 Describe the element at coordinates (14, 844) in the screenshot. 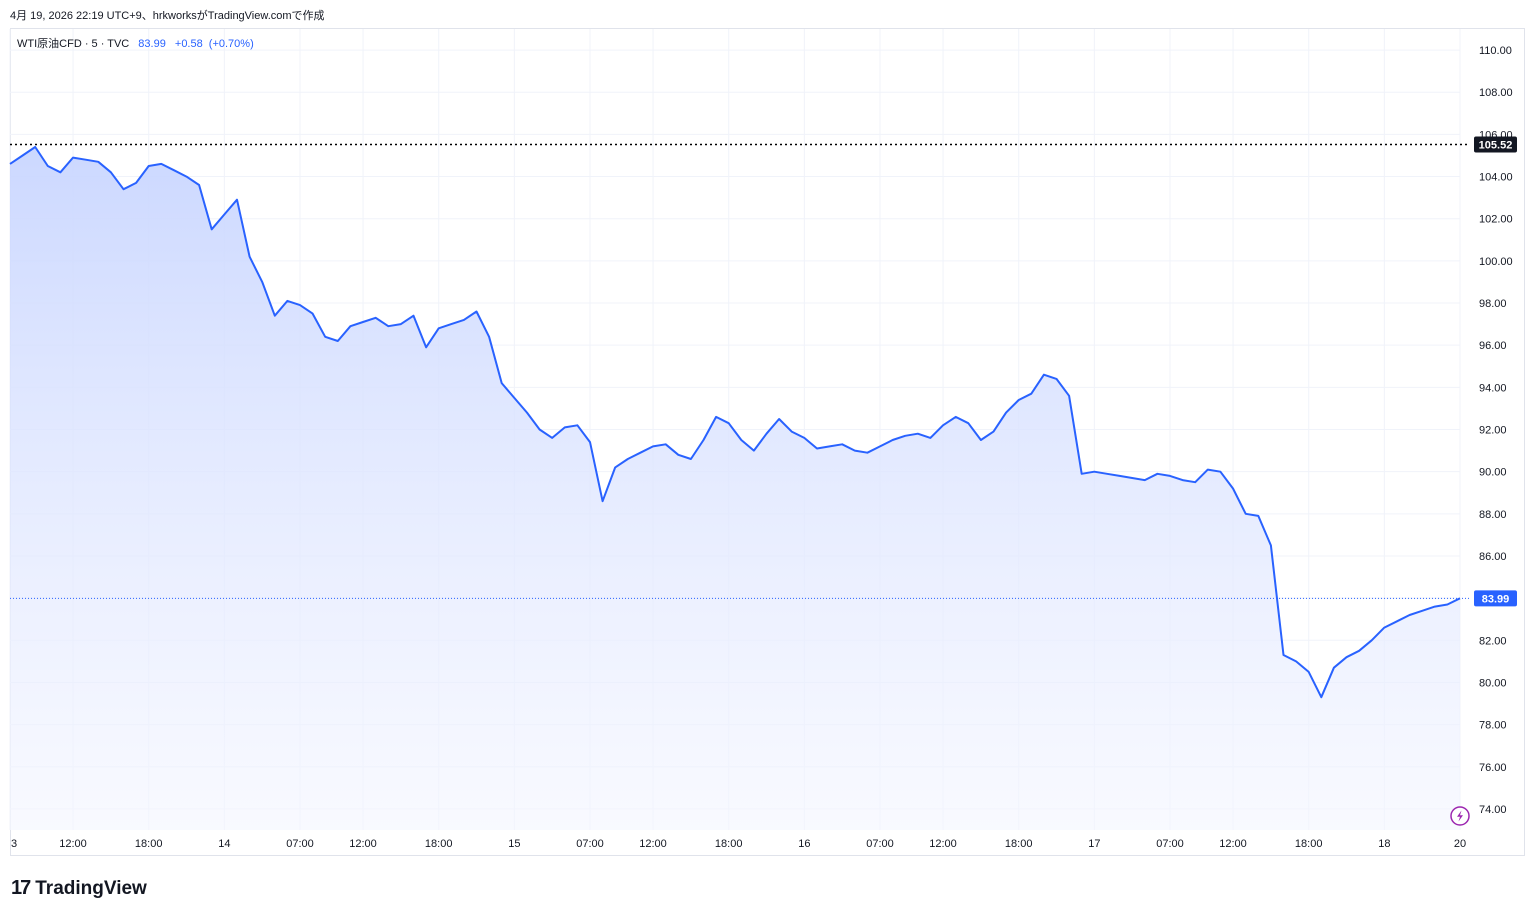

I see `x-tick-label: 3` at that location.